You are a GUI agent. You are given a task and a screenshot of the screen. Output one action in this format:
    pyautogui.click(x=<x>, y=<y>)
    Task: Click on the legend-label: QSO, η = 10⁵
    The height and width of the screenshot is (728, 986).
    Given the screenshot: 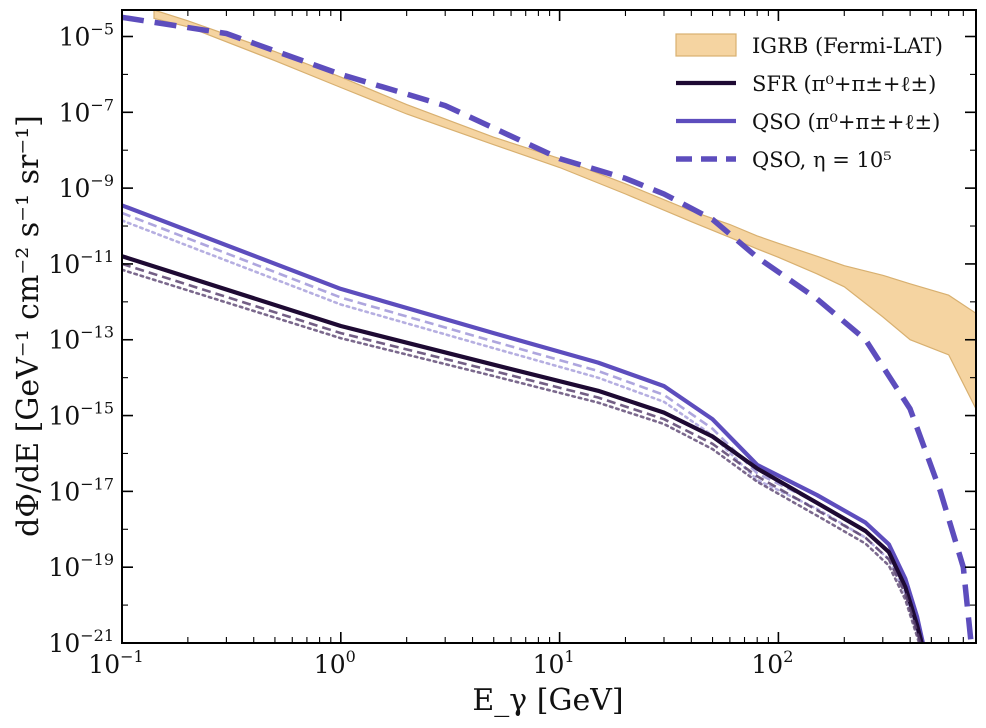 What is the action you would take?
    pyautogui.click(x=822, y=160)
    